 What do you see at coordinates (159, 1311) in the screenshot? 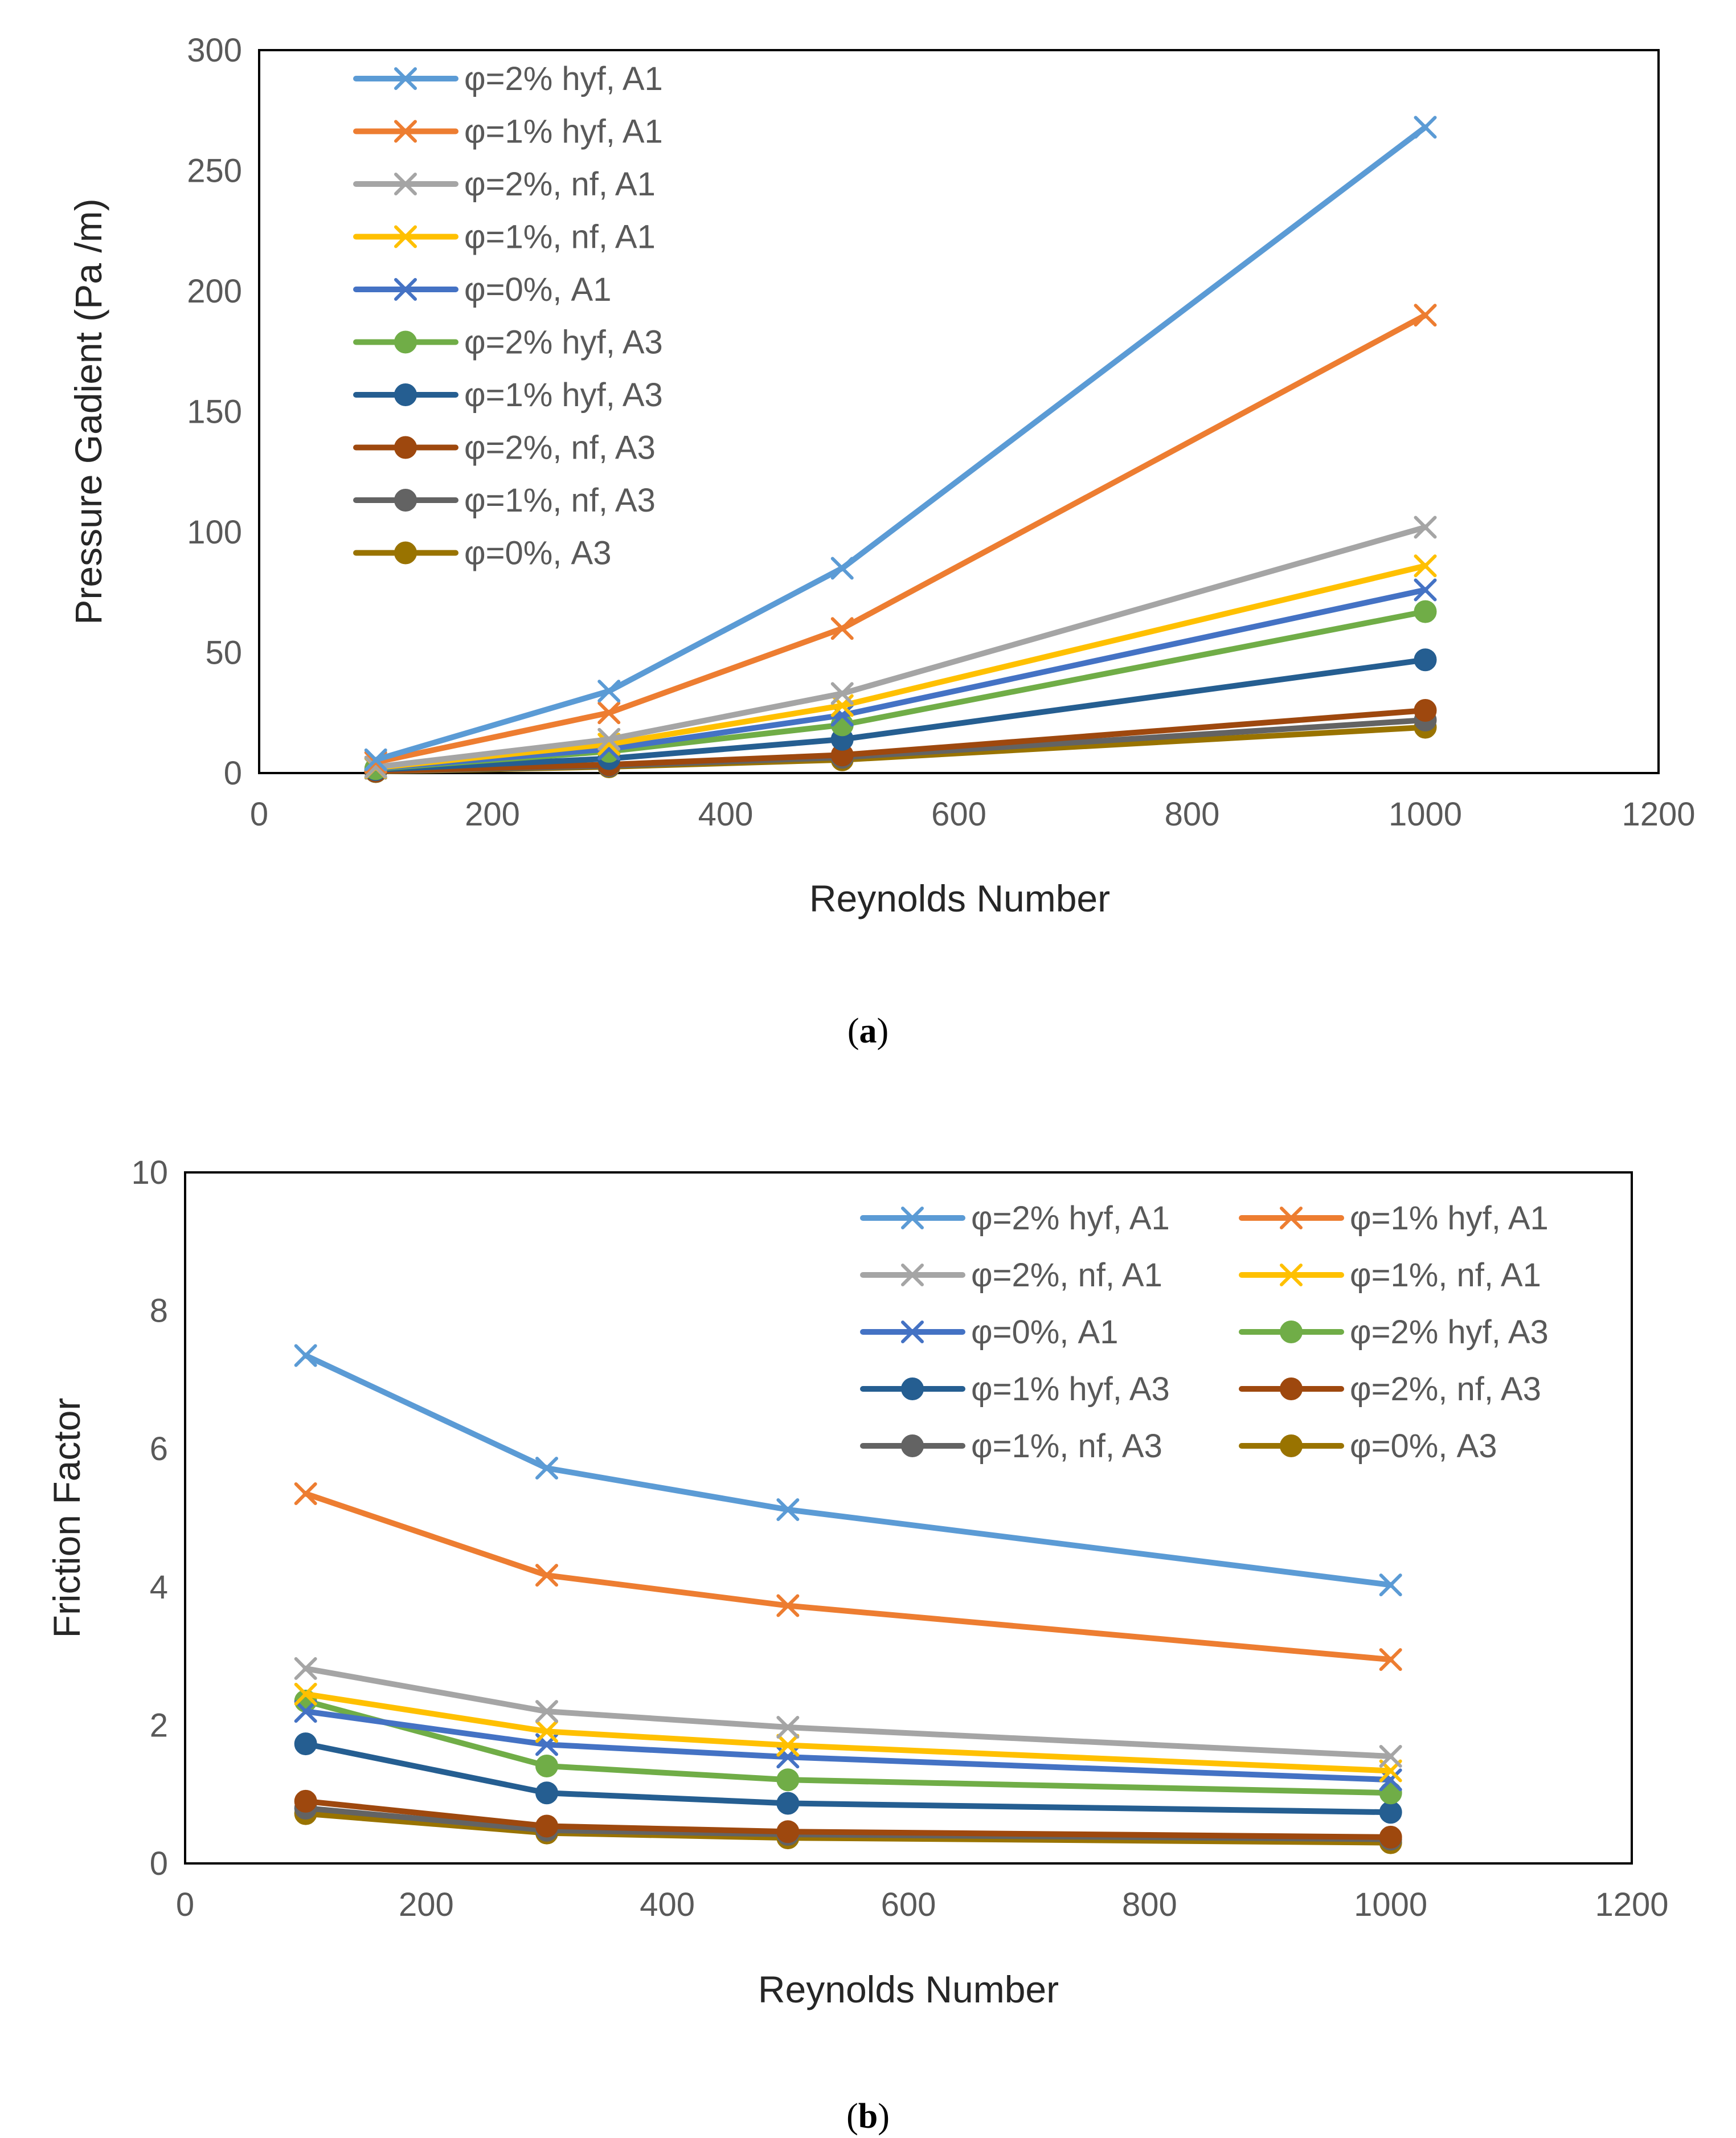
I see `y-tick-label: 8` at bounding box center [159, 1311].